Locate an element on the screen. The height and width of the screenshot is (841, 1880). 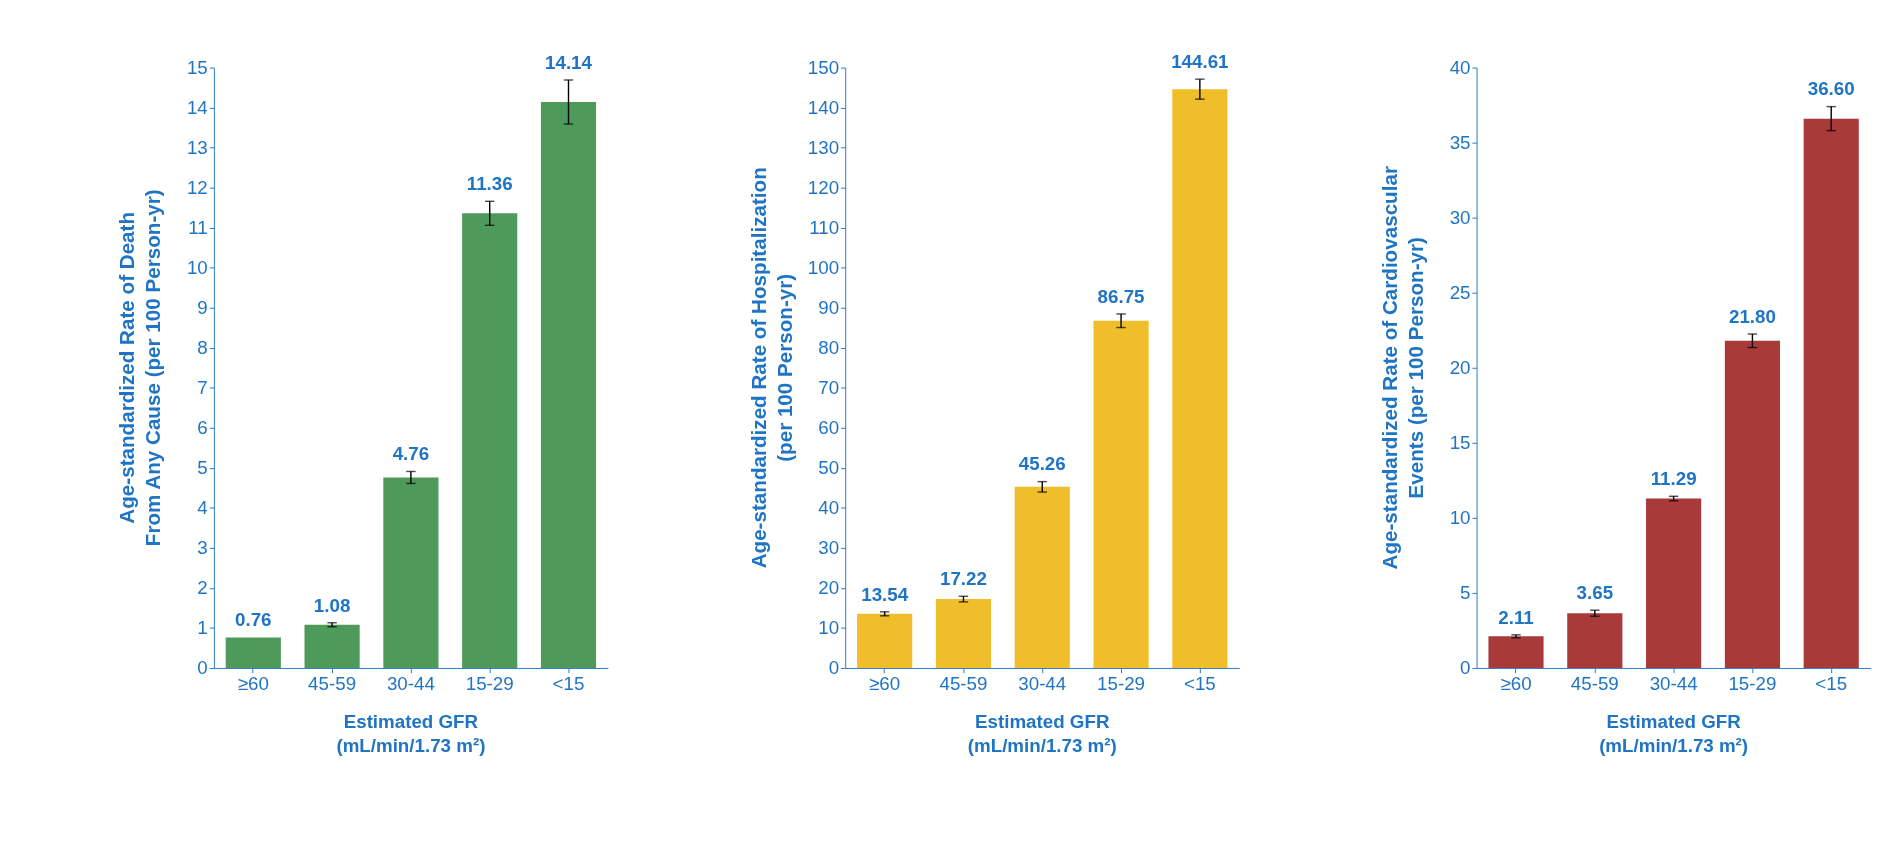
y-tick-label: 150 is located at coordinates (823, 67).